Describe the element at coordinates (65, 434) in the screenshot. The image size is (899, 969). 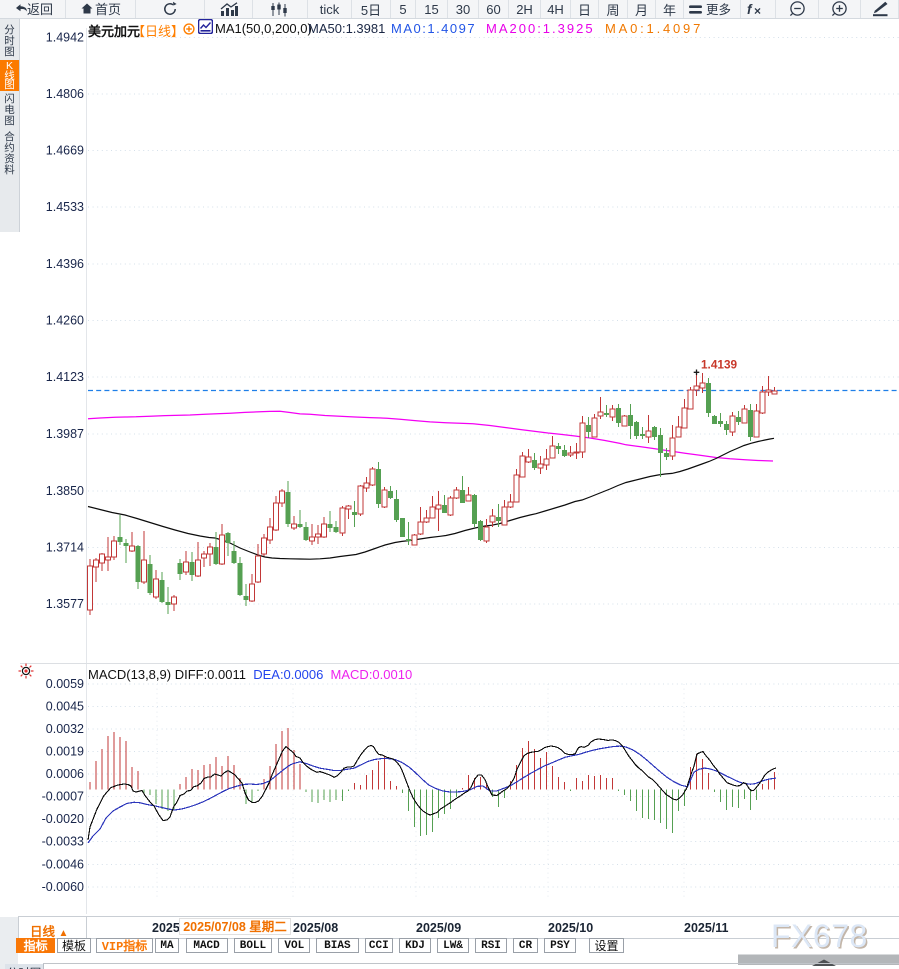
I see `svg-text: 1.3987` at that location.